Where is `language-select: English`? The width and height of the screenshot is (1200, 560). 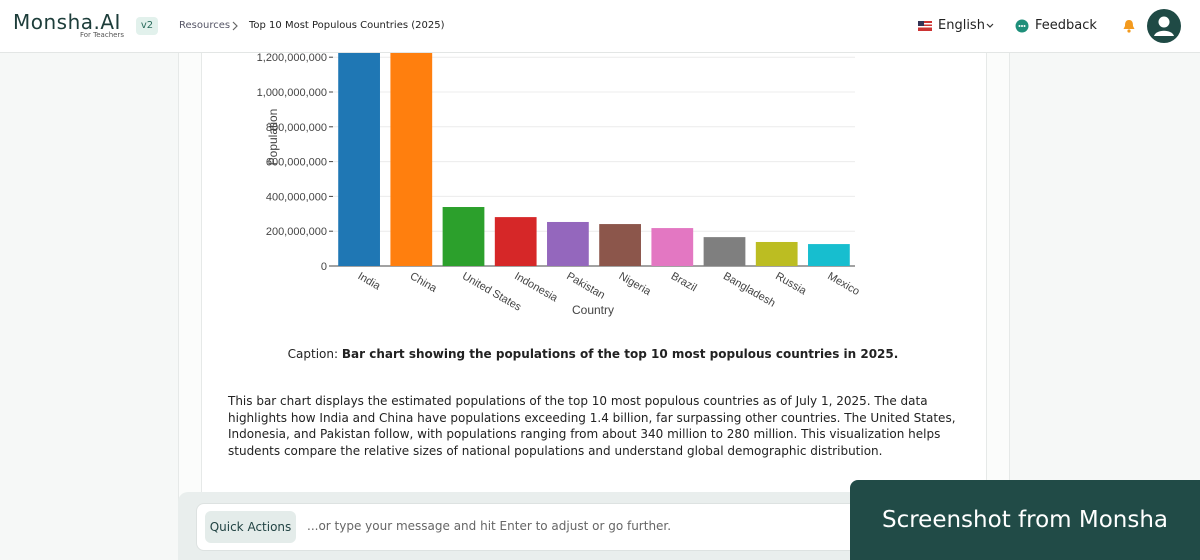
language-select: English is located at coordinates (961, 25).